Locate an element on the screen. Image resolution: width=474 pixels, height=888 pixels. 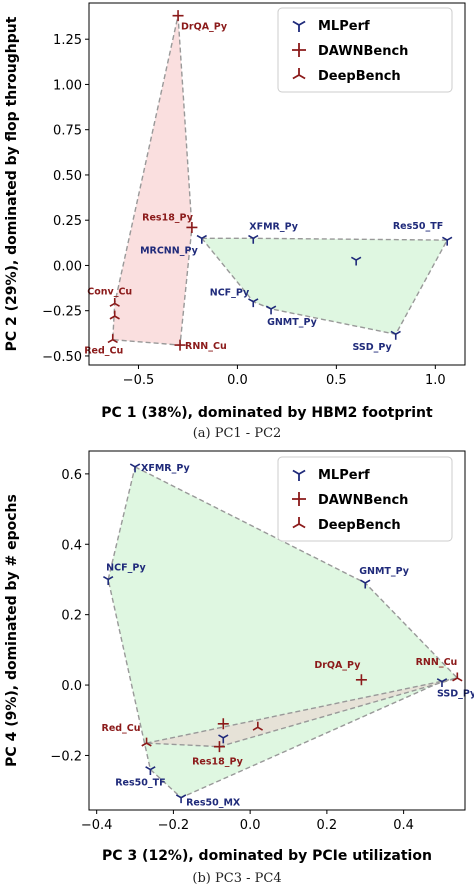
figure-caption: (a) PC1 - PC2 is located at coordinates (237, 433).